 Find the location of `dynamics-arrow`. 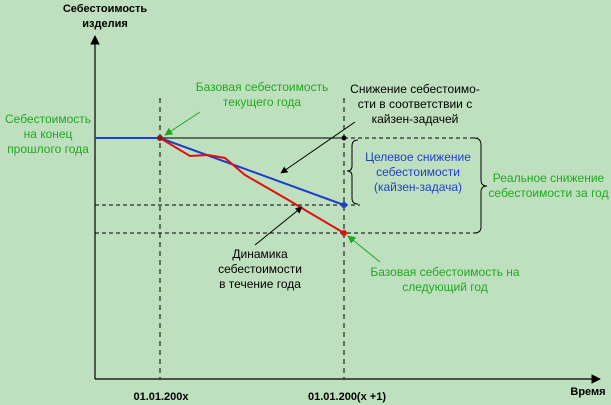

dynamics-arrow is located at coordinates (278, 226).